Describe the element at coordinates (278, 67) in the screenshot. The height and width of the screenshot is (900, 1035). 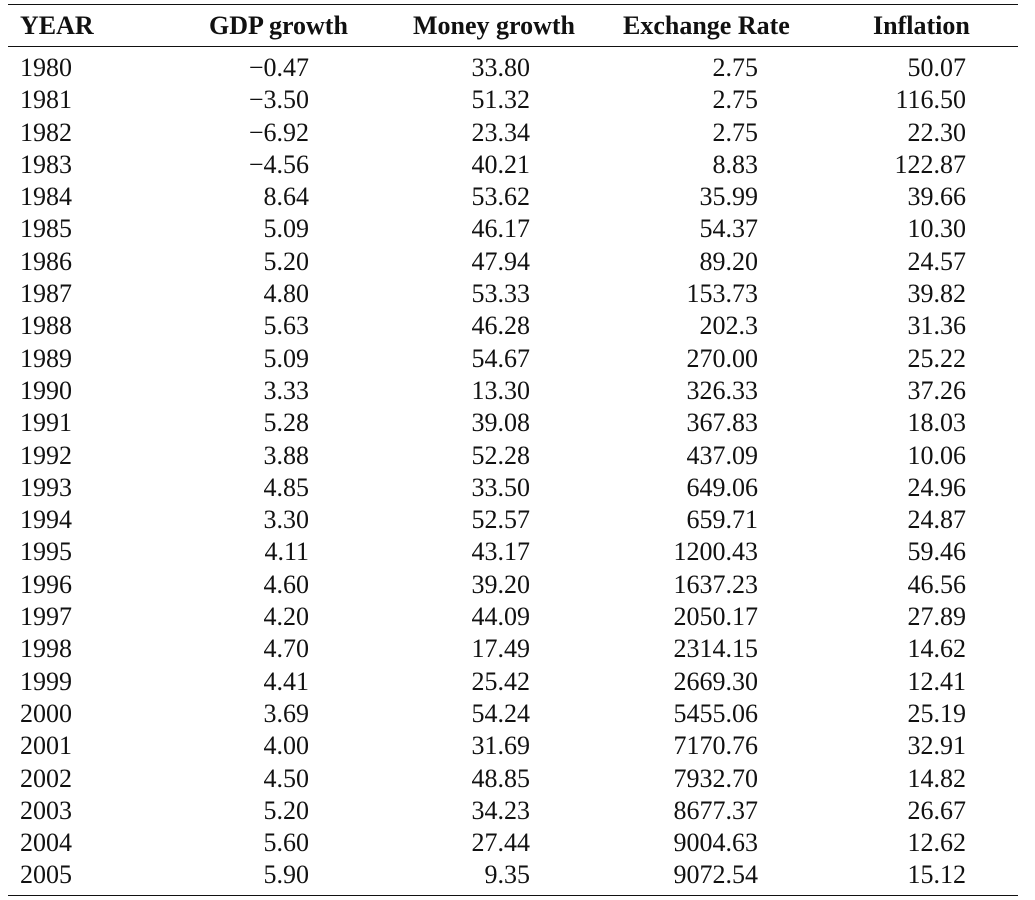
I see `cell-gdp-growth: −0.47` at that location.